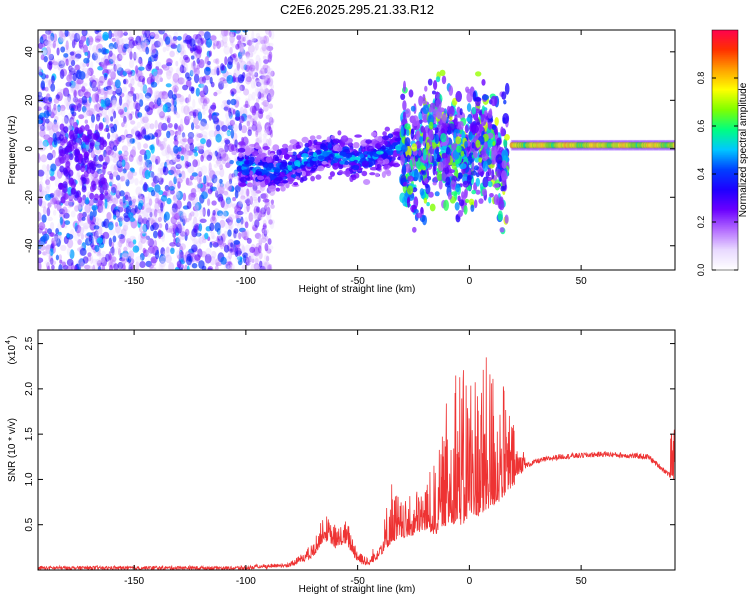 The width and height of the screenshot is (750, 600). I want to click on colorbar-tick-label: 0.8, so click(701, 78).